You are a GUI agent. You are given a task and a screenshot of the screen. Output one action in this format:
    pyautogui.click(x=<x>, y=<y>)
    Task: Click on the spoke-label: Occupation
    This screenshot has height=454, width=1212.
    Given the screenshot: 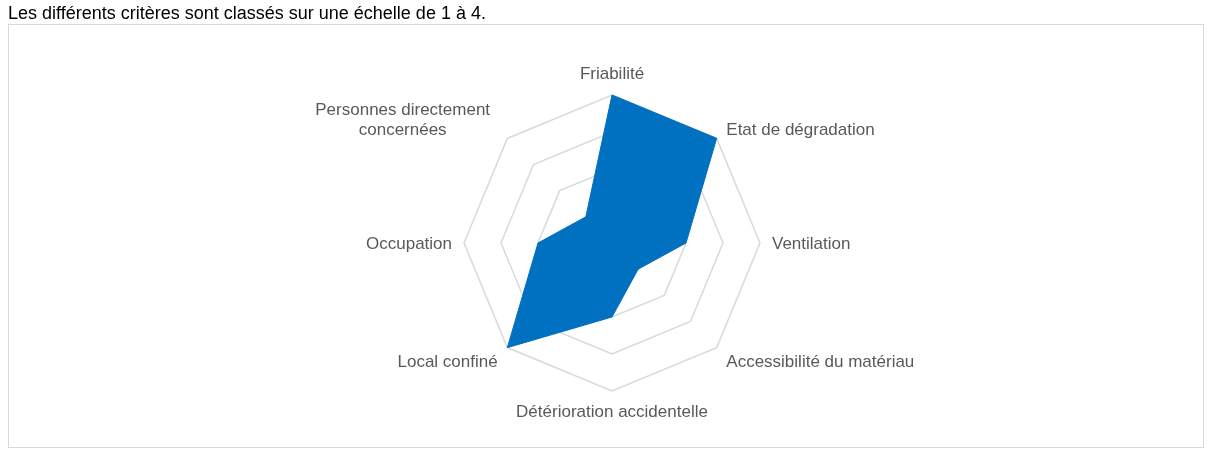 What is the action you would take?
    pyautogui.click(x=409, y=243)
    